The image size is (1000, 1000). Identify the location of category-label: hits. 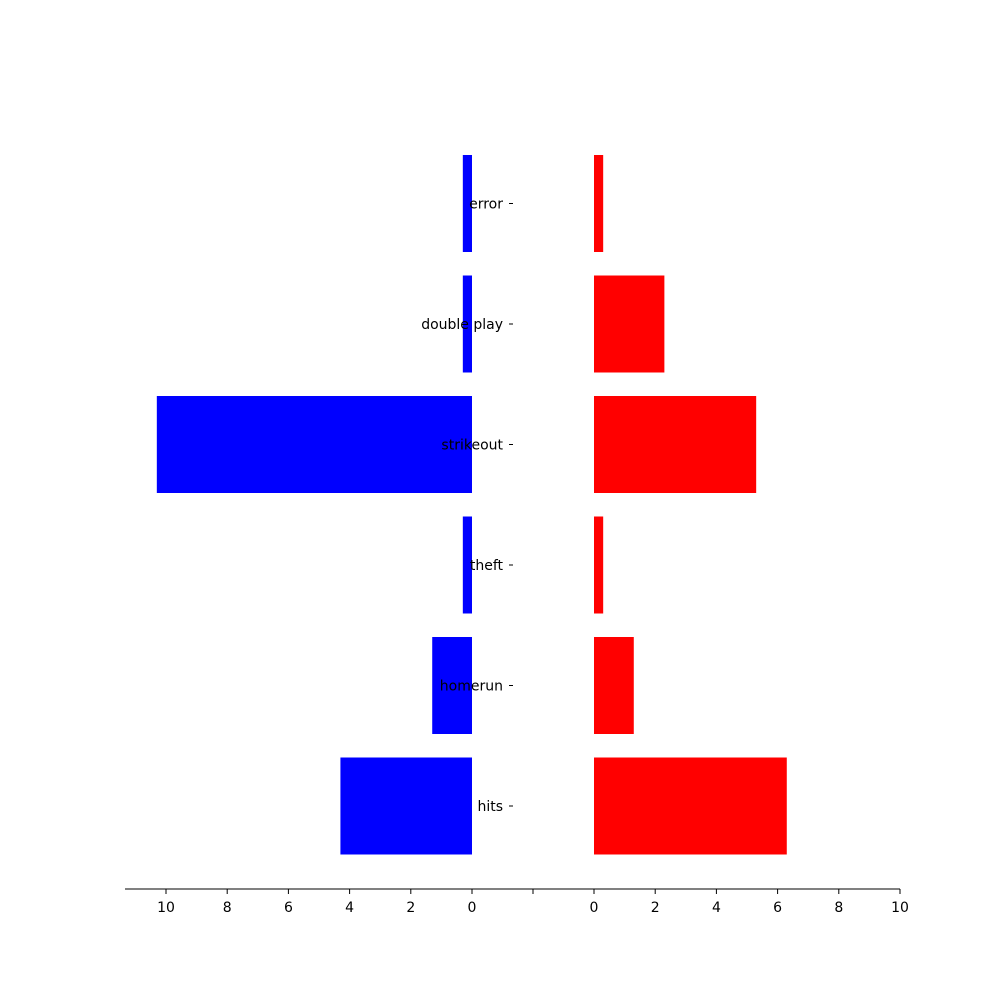
(490, 807).